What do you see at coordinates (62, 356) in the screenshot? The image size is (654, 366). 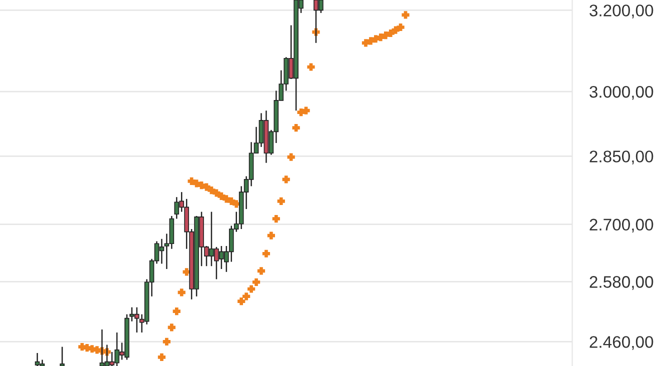 I see `candlestick` at bounding box center [62, 356].